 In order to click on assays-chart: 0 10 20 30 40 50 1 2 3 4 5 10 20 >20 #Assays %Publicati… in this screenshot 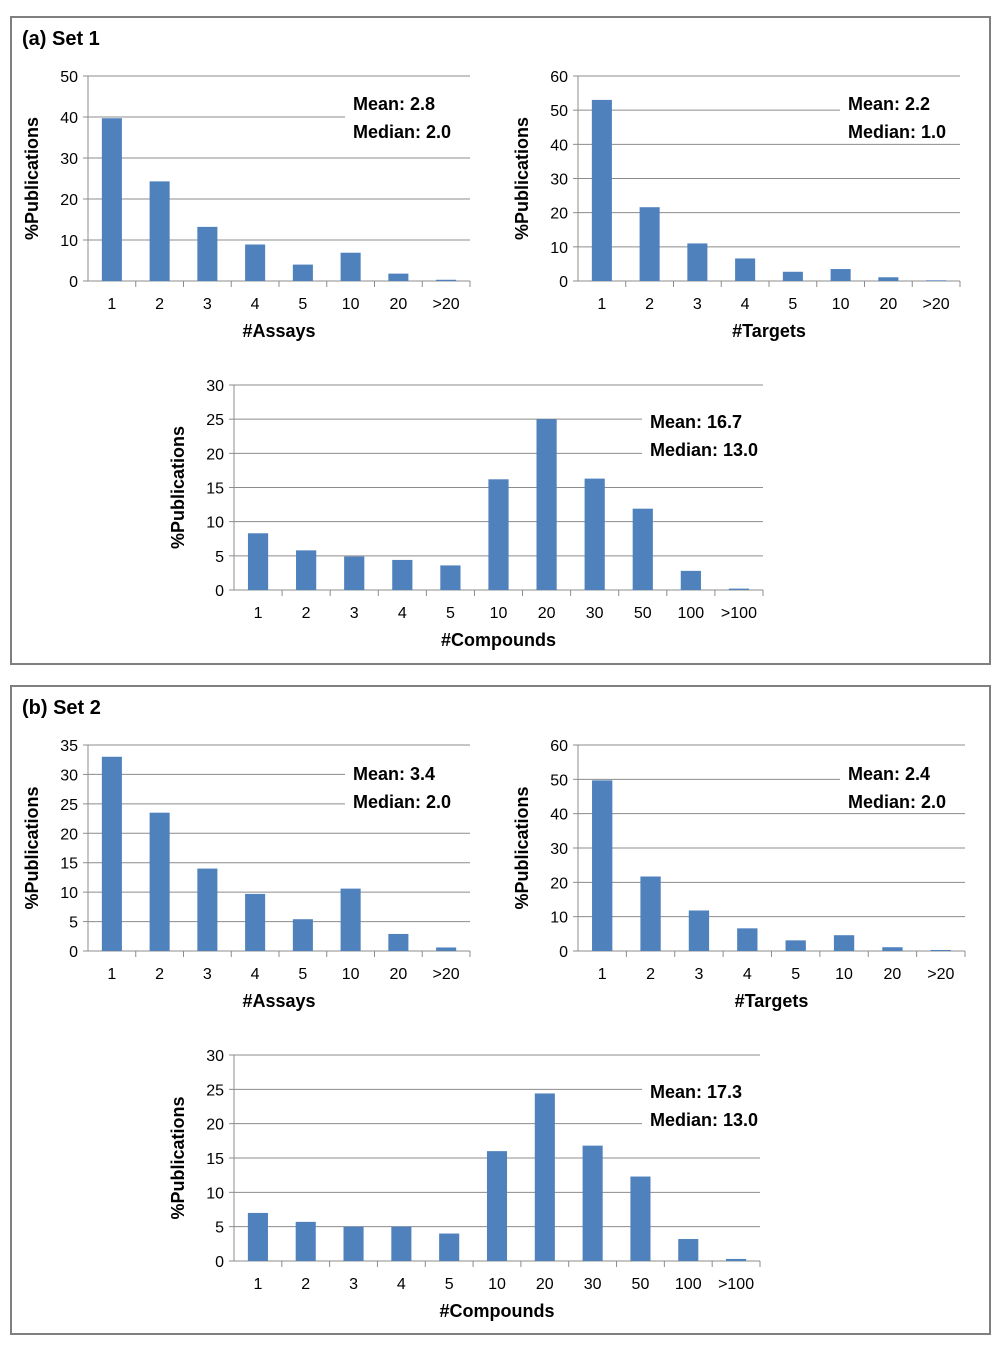, I will do `click(248, 205)`.